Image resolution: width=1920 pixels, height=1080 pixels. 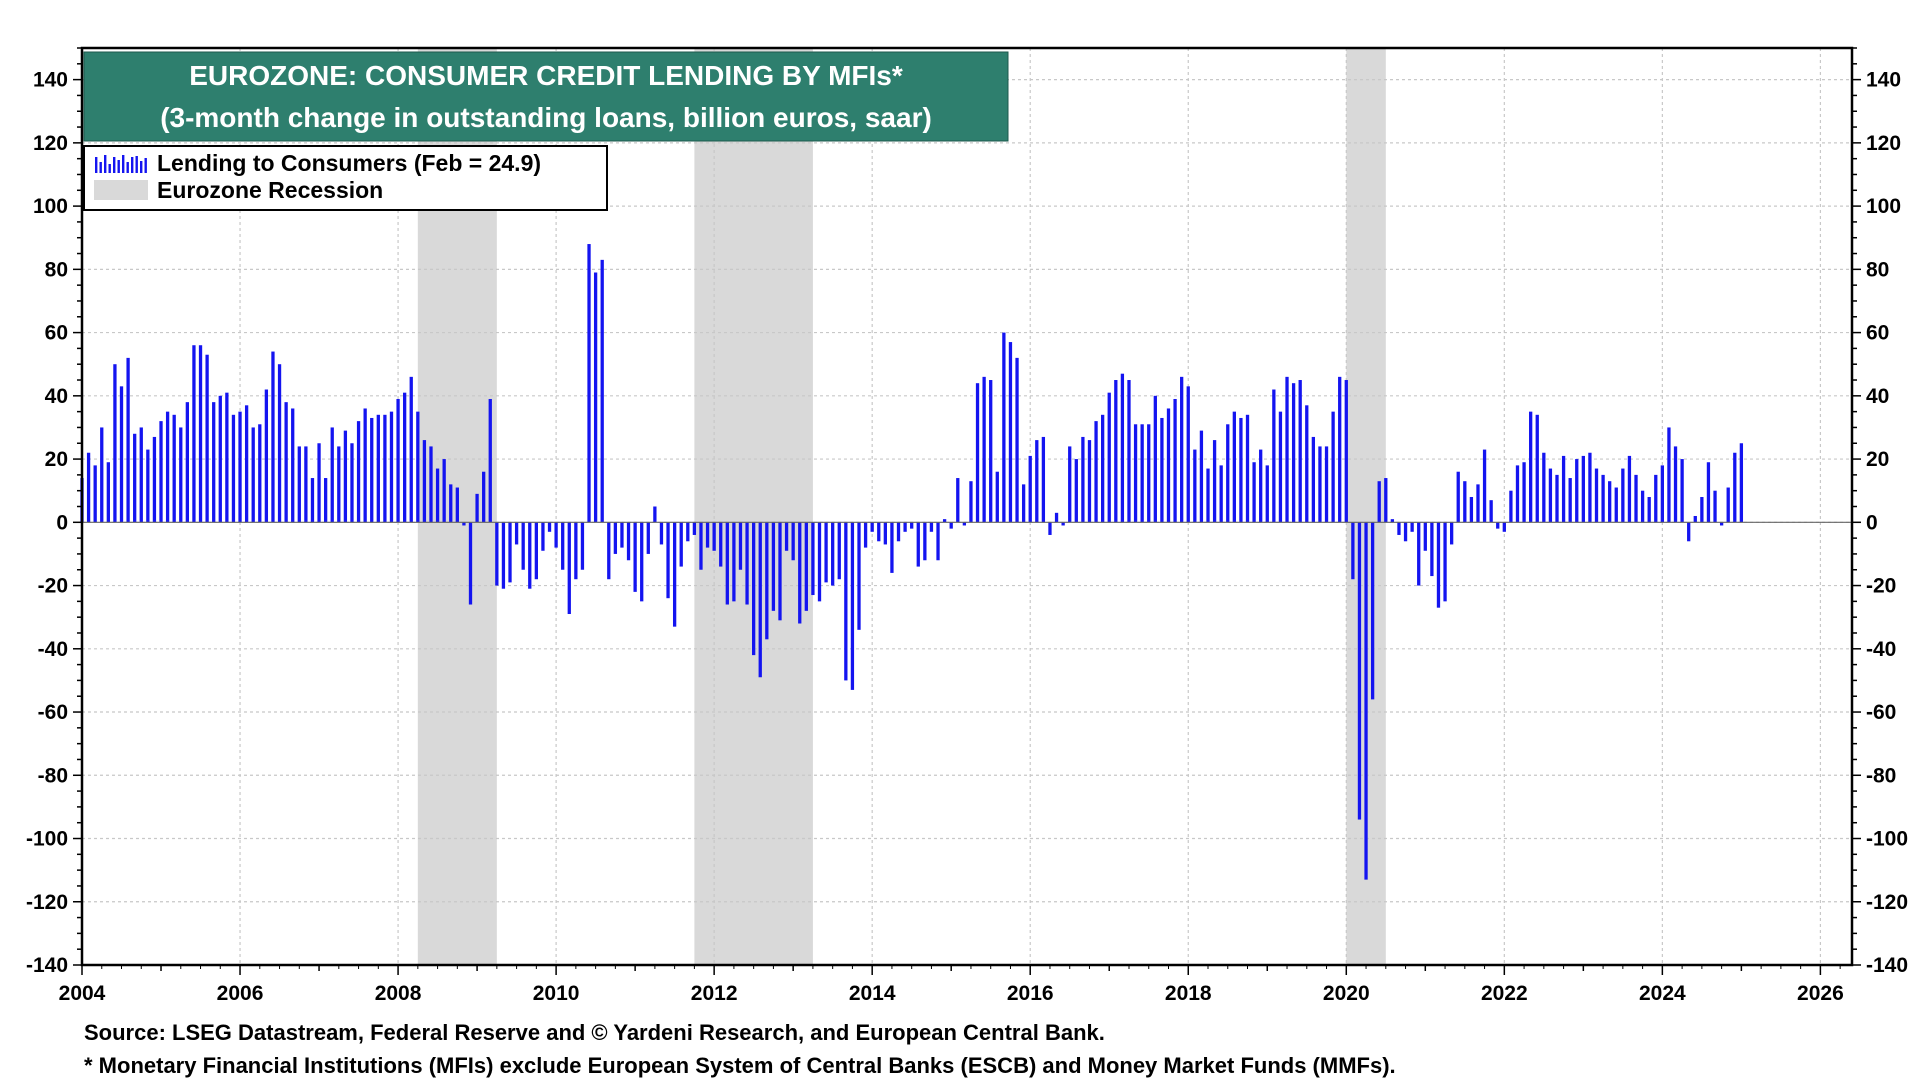 What do you see at coordinates (1887, 965) in the screenshot?
I see `y-tick-label-right: -140` at bounding box center [1887, 965].